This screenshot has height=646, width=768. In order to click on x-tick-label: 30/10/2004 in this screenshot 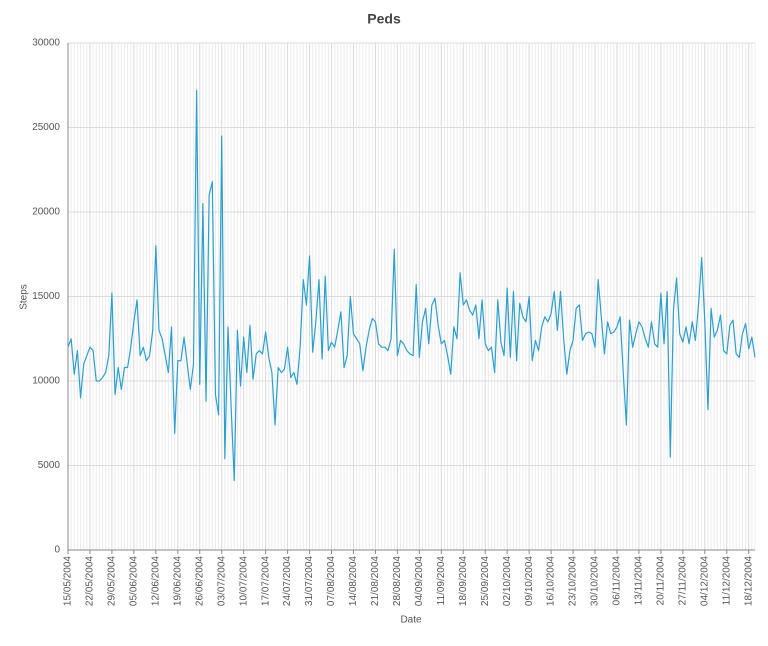, I will do `click(595, 581)`.